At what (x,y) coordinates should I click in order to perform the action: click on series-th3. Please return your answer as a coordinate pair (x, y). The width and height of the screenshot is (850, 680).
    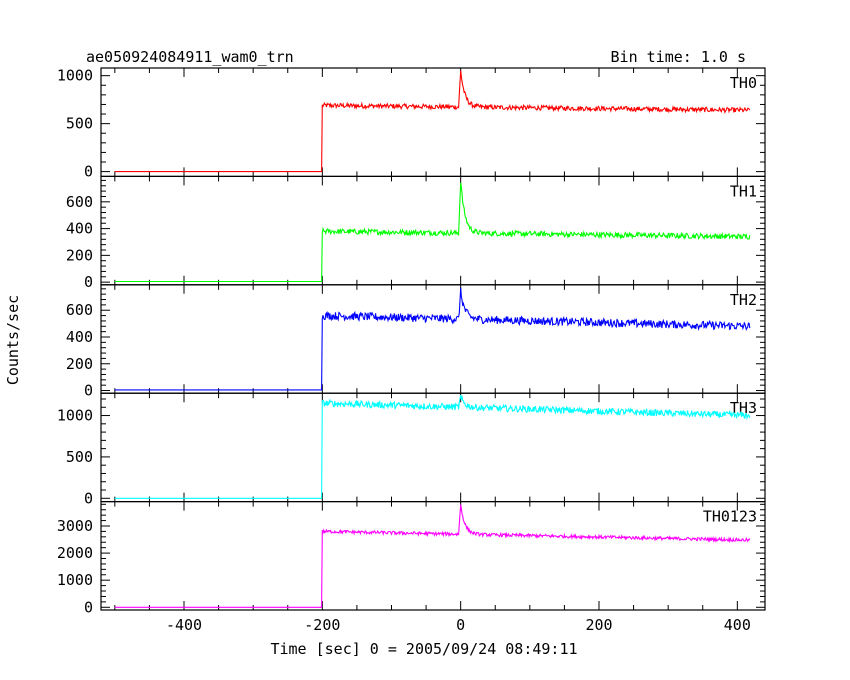
    Looking at the image, I should click on (432, 446).